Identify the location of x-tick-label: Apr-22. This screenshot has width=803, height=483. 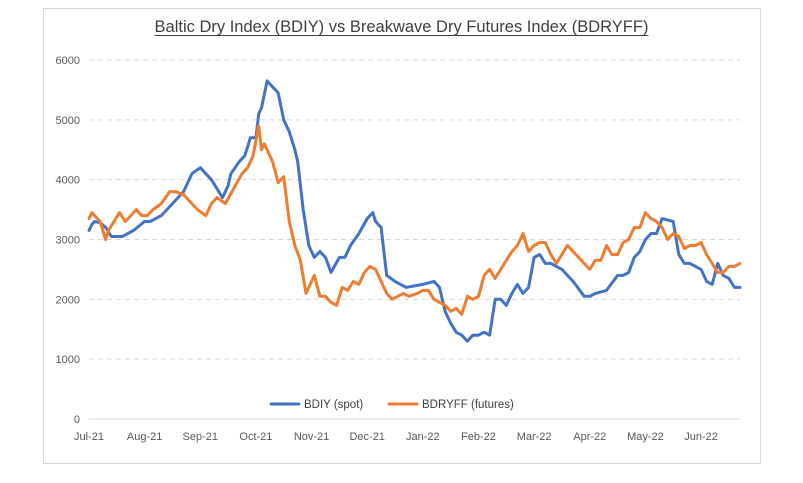
(589, 437).